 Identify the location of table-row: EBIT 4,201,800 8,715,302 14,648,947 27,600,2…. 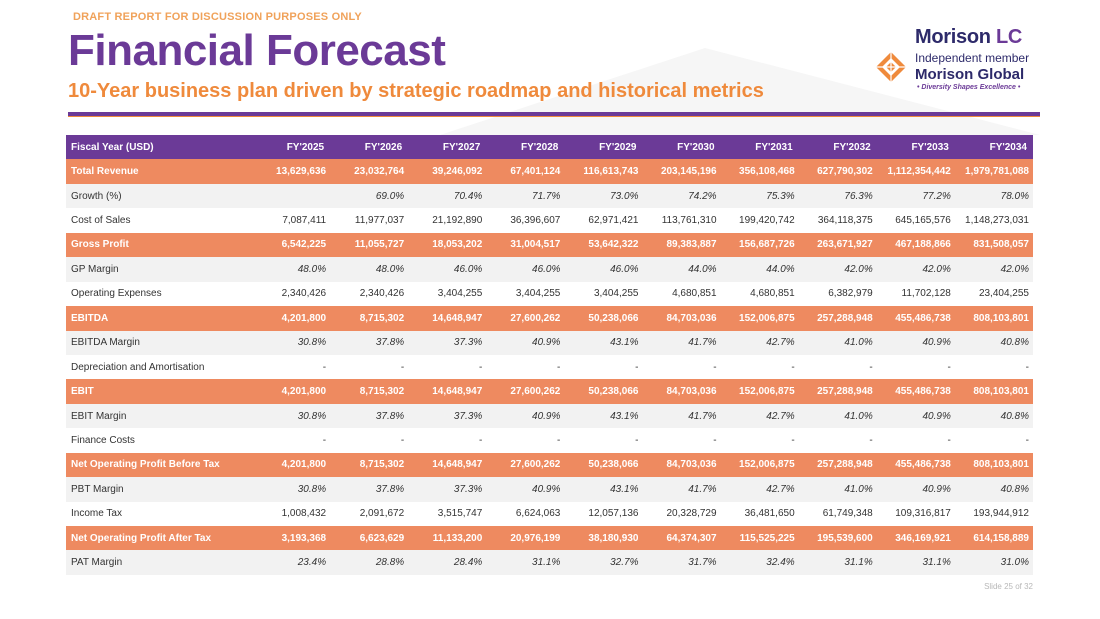
(549, 391).